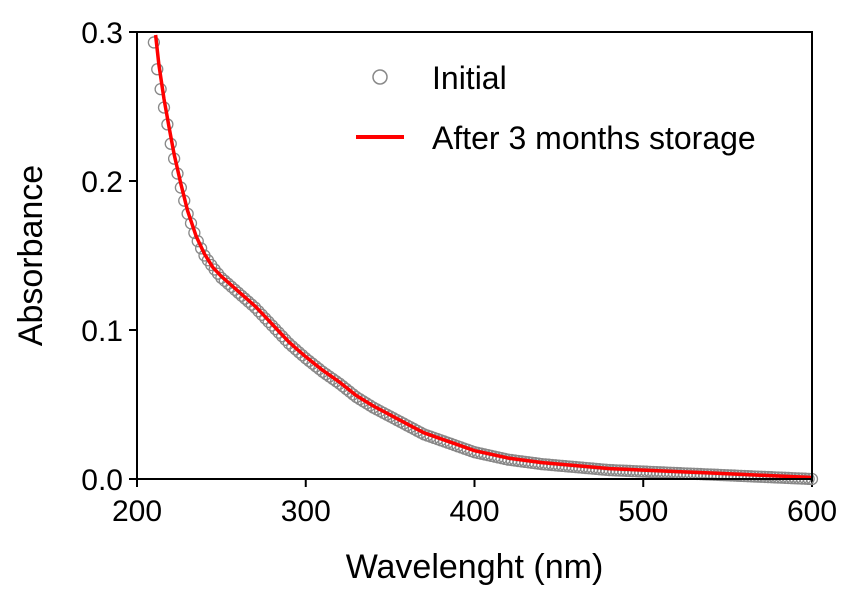 The image size is (844, 590). I want to click on x-axis-title: Wavelenght (nm), so click(475, 566).